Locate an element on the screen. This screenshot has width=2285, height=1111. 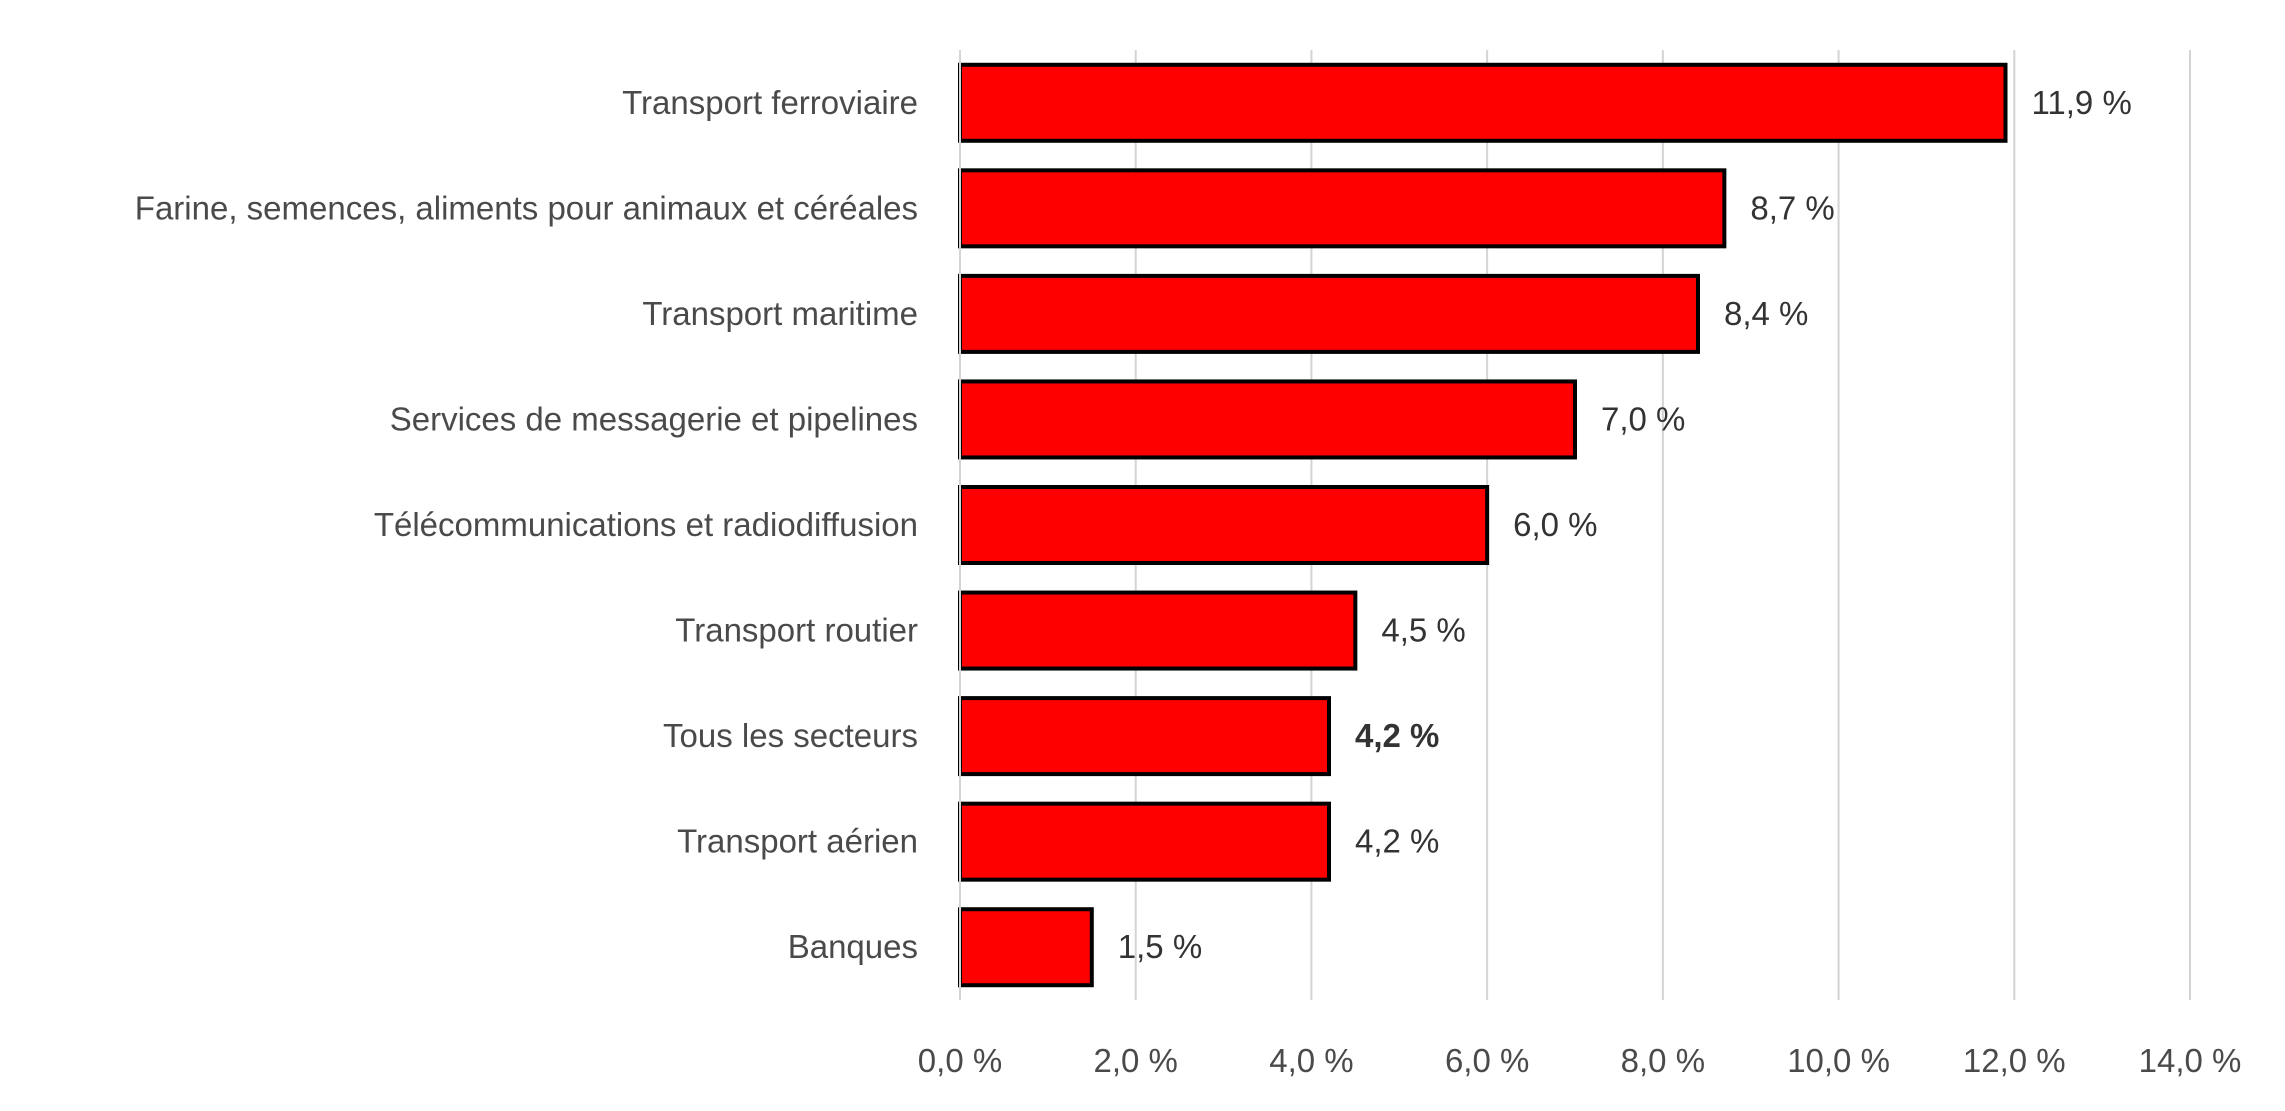
category-label: Transport routier is located at coordinates (796, 630).